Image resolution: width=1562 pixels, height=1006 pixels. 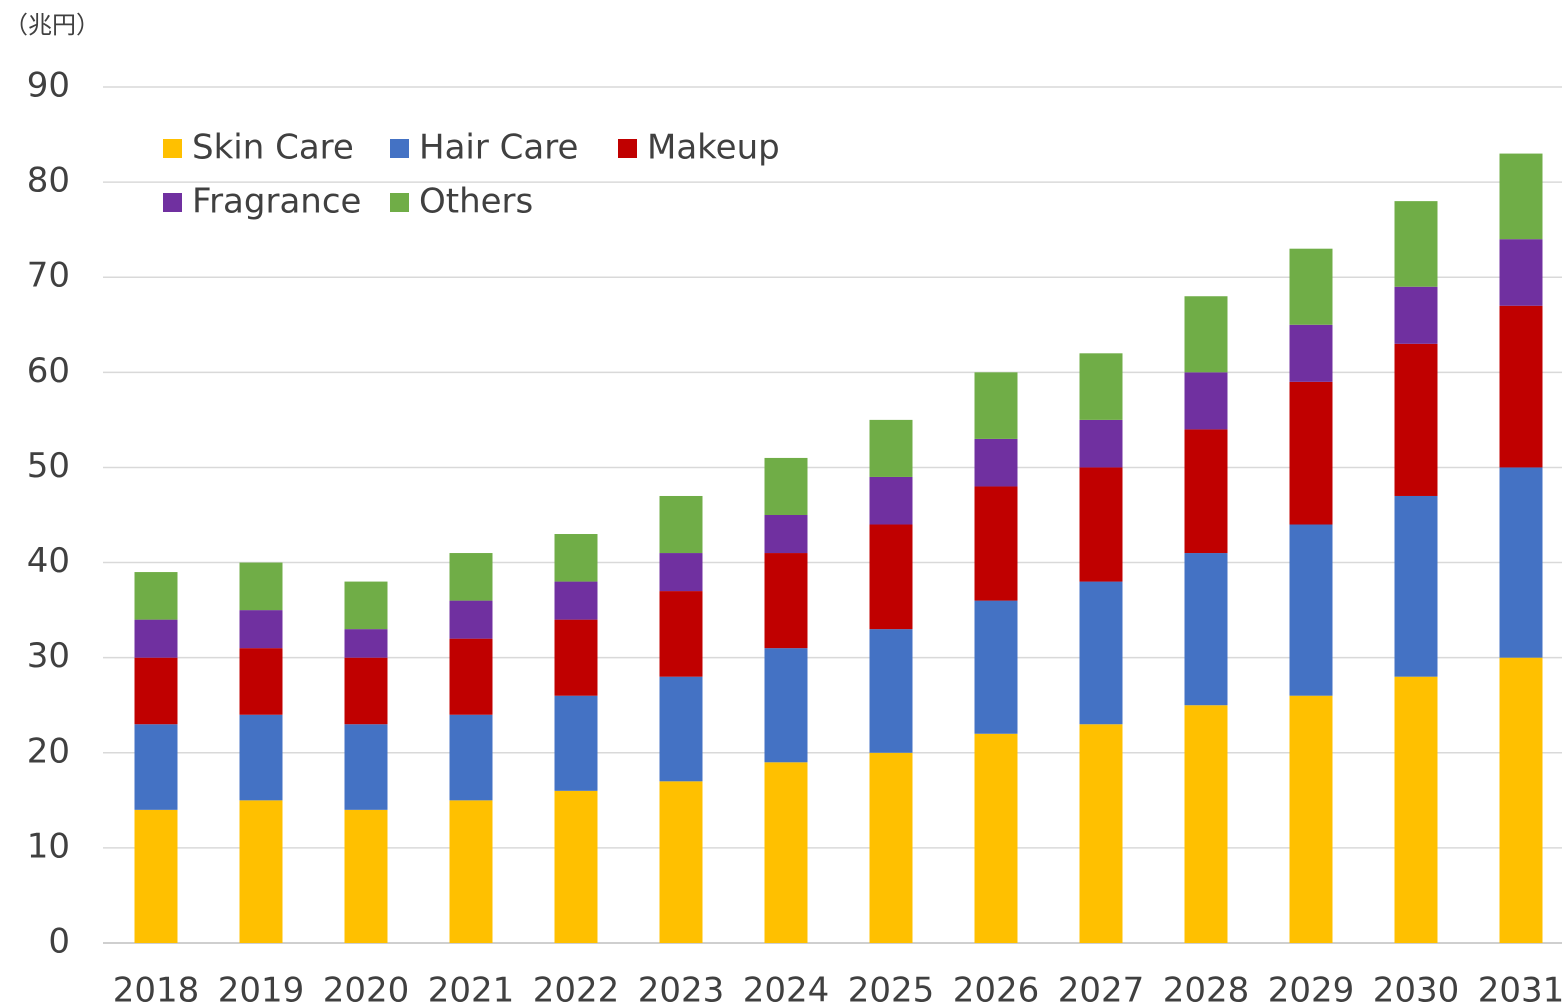 I want to click on legend-label: Hair Care, so click(x=498, y=148).